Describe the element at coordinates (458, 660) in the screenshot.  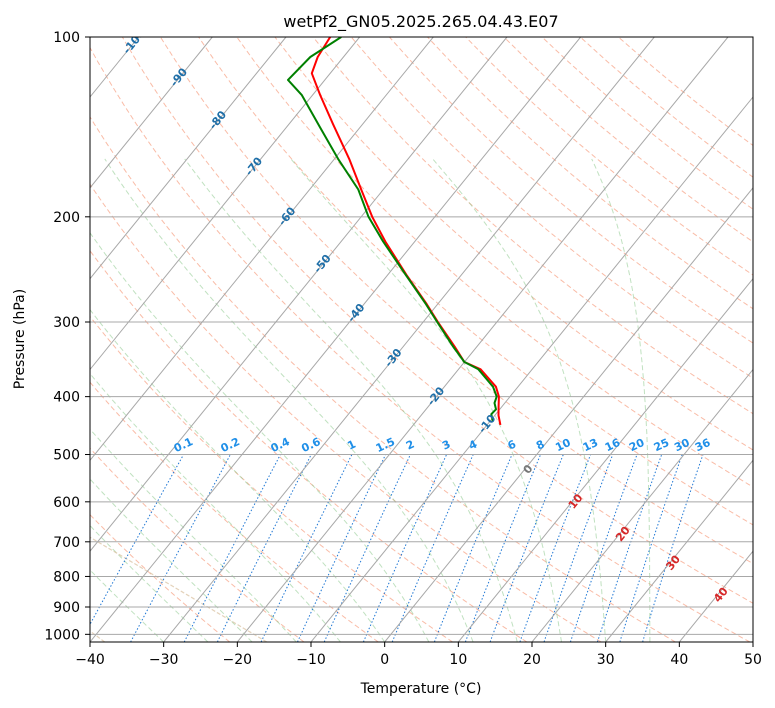
I see `x-tick-label: 10` at that location.